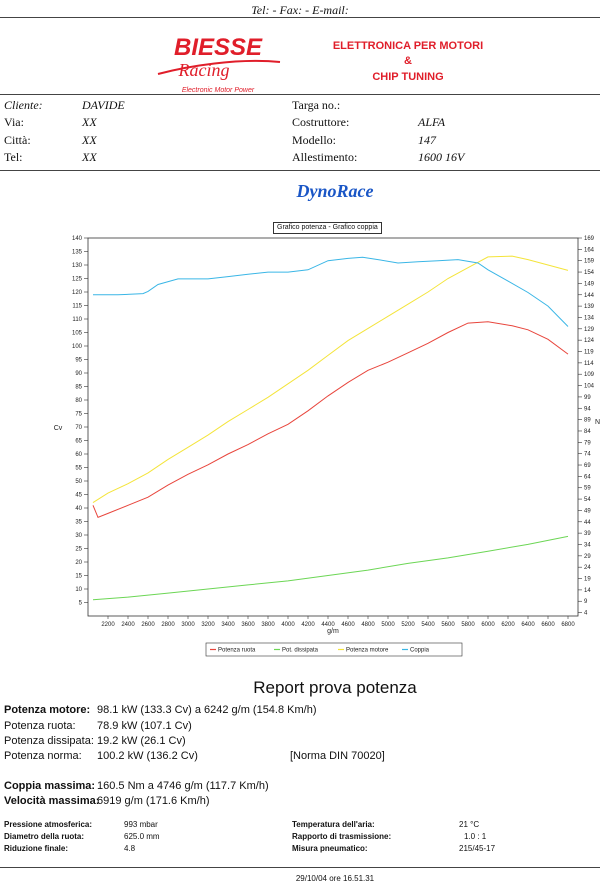 The width and height of the screenshot is (600, 883). Describe the element at coordinates (78, 523) in the screenshot. I see `y-tick-label: 35` at that location.